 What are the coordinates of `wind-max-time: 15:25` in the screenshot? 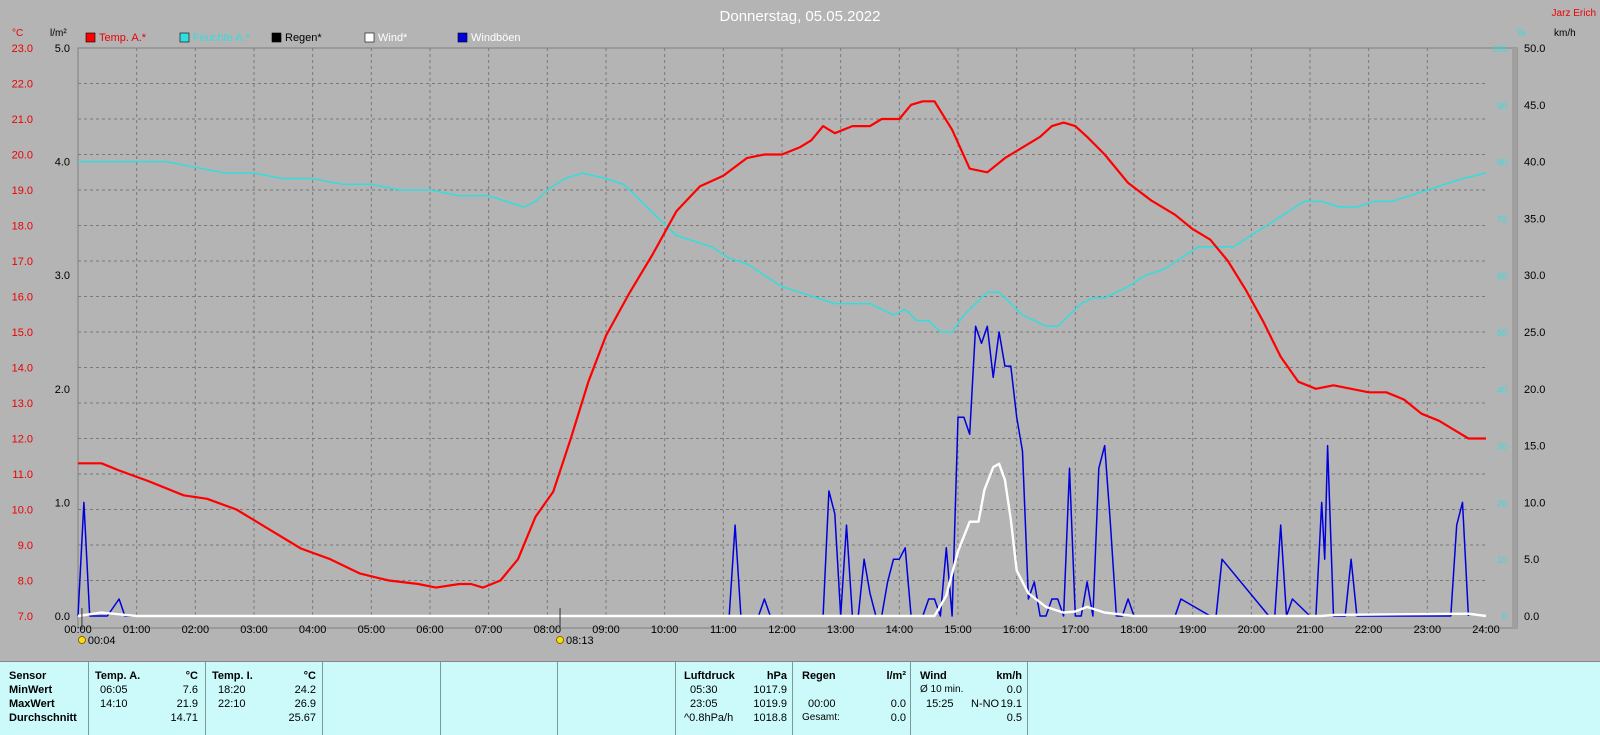 It's located at (940, 704).